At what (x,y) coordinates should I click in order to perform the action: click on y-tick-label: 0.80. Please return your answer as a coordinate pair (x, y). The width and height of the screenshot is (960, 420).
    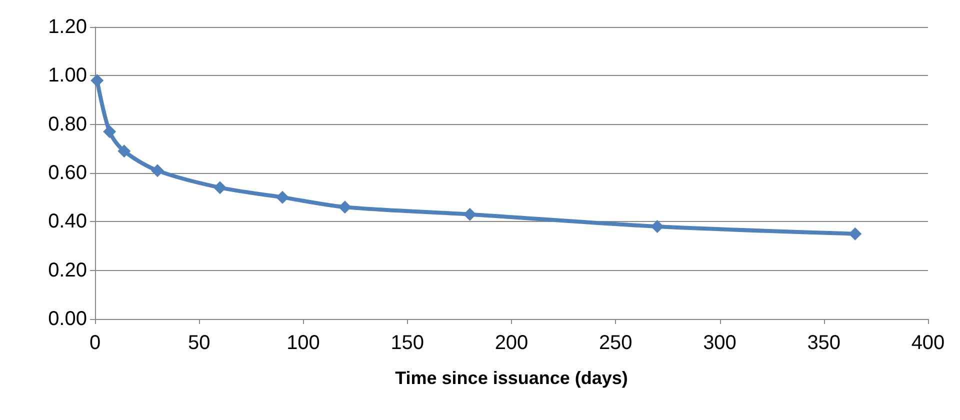
    Looking at the image, I should click on (67, 124).